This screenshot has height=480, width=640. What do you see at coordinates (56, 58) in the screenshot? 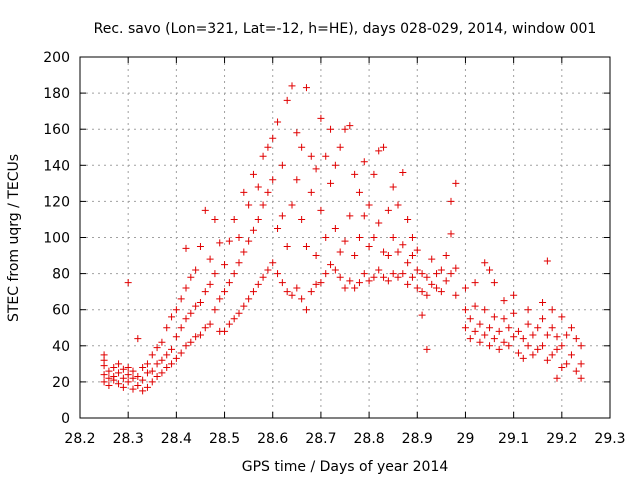
I see `y-tick-label: 200` at bounding box center [56, 58].